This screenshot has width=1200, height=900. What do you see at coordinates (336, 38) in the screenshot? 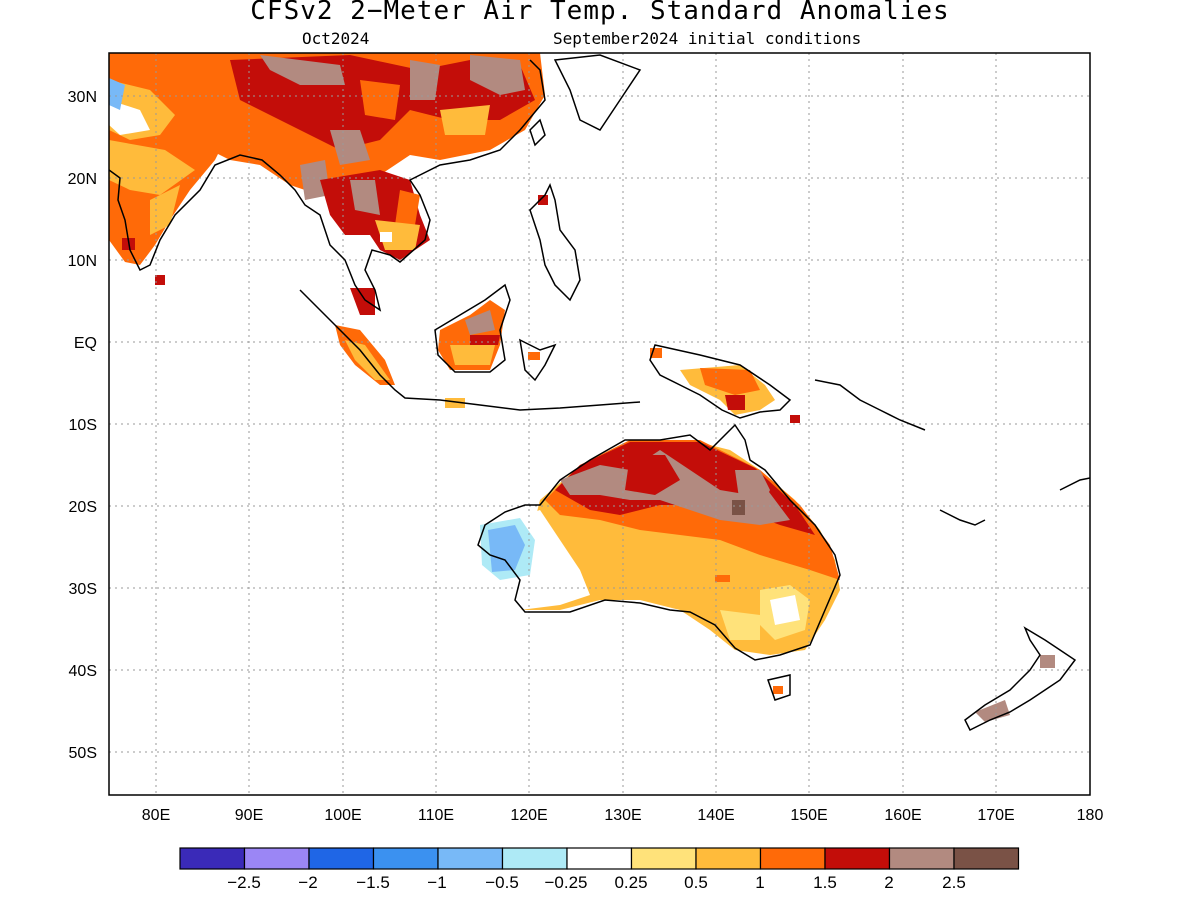
I see `valid-month-label: Oct2024` at bounding box center [336, 38].